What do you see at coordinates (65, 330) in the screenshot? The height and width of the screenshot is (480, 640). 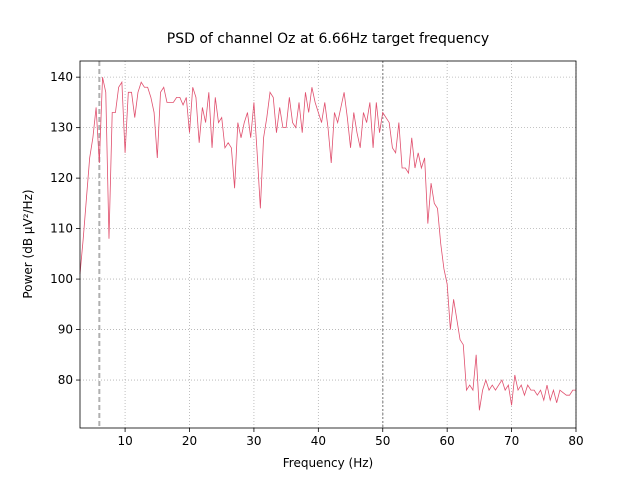 I see `y-tick-label: 90` at bounding box center [65, 330].